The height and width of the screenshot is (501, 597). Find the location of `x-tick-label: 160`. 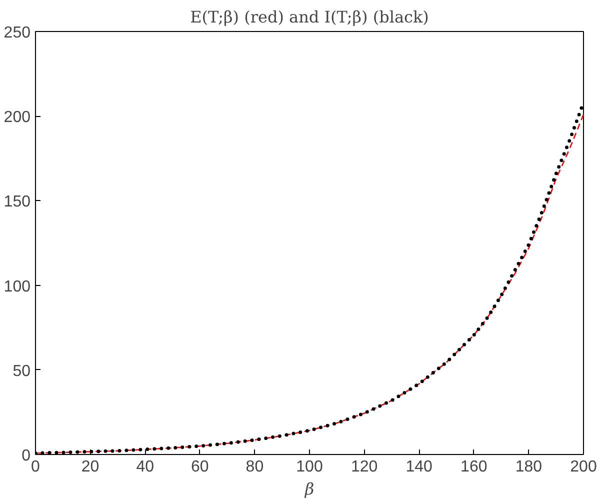

x-tick-label: 160 is located at coordinates (474, 467).